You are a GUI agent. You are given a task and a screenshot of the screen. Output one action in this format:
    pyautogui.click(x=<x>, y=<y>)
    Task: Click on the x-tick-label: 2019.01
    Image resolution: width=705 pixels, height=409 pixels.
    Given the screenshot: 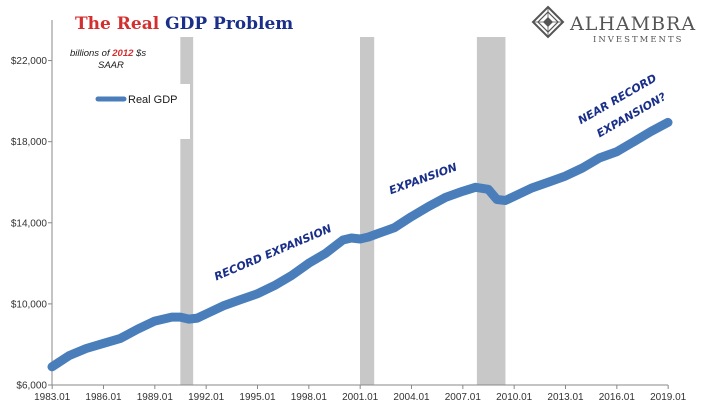 What is the action you would take?
    pyautogui.click(x=668, y=397)
    